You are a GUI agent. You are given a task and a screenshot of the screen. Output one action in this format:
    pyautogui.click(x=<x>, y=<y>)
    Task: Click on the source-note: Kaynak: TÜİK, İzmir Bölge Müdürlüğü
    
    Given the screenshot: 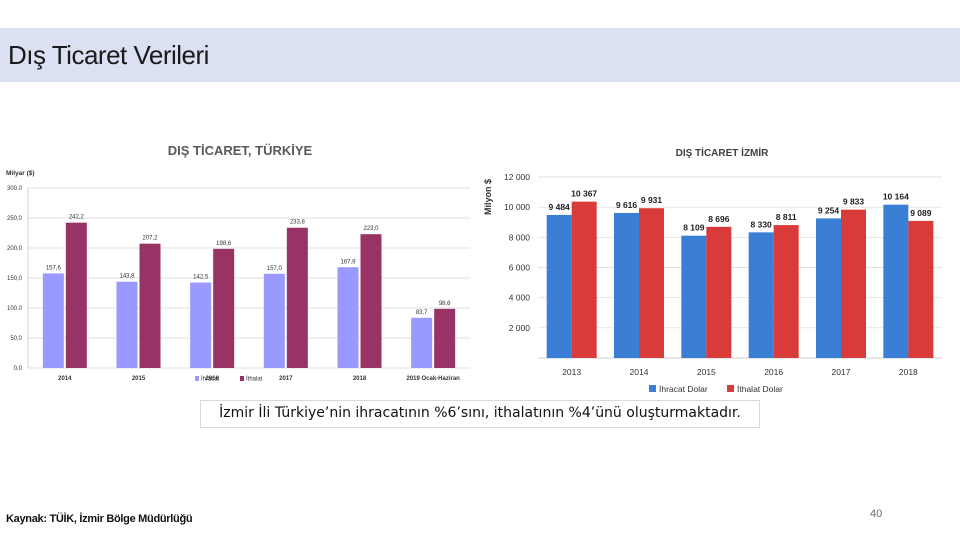 What is the action you would take?
    pyautogui.click(x=99, y=519)
    